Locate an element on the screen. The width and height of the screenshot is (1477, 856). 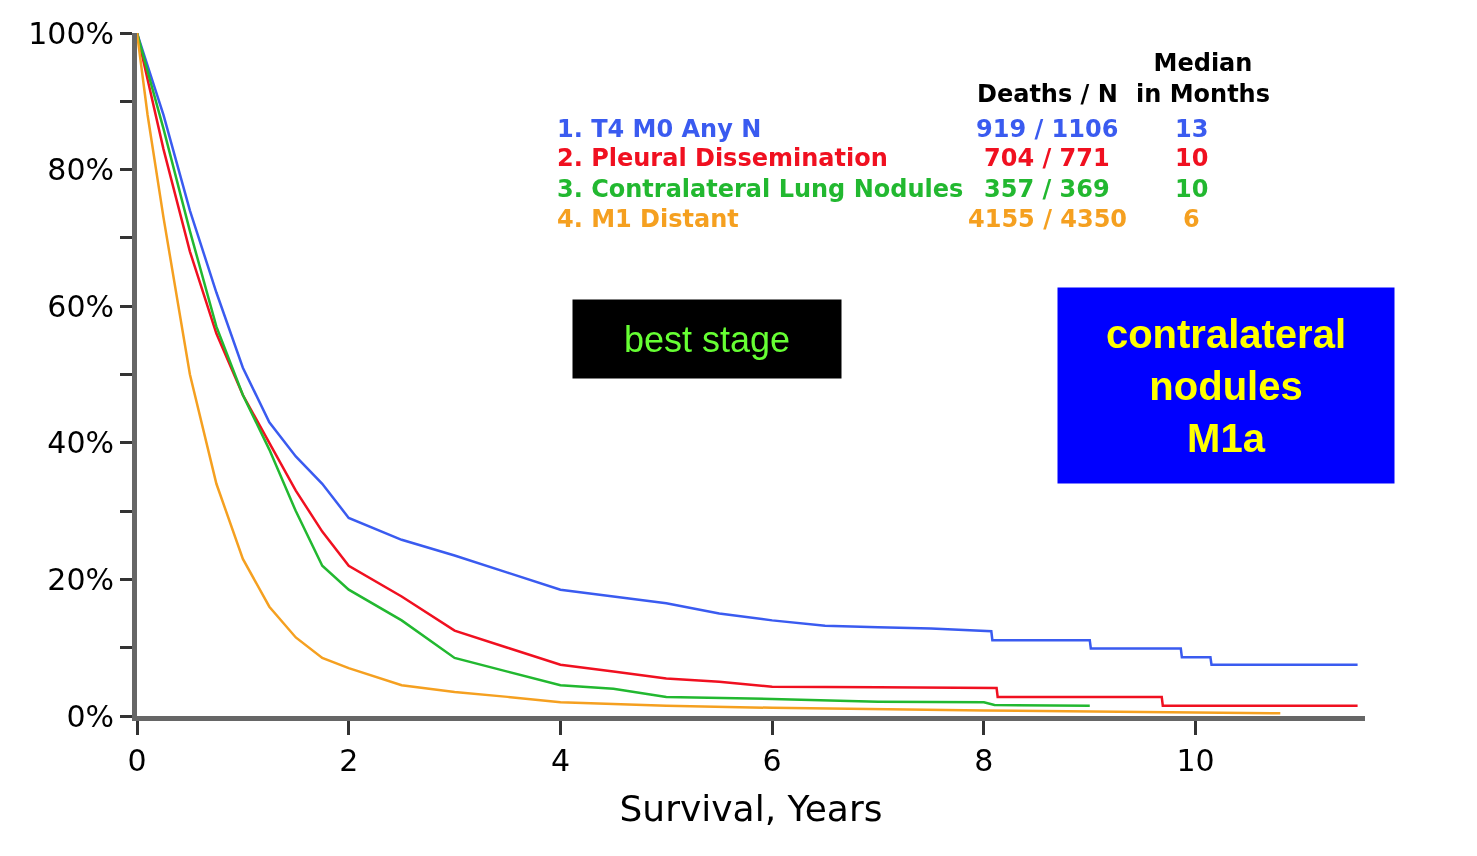
text: 3. Contralateral Lung Nodules is located at coordinates (760, 189).